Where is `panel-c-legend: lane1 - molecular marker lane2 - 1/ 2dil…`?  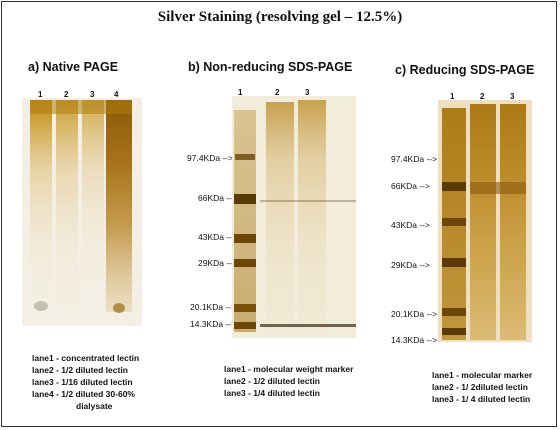 panel-c-legend: lane1 - molecular marker lane2 - 1/ 2dil… is located at coordinates (482, 387).